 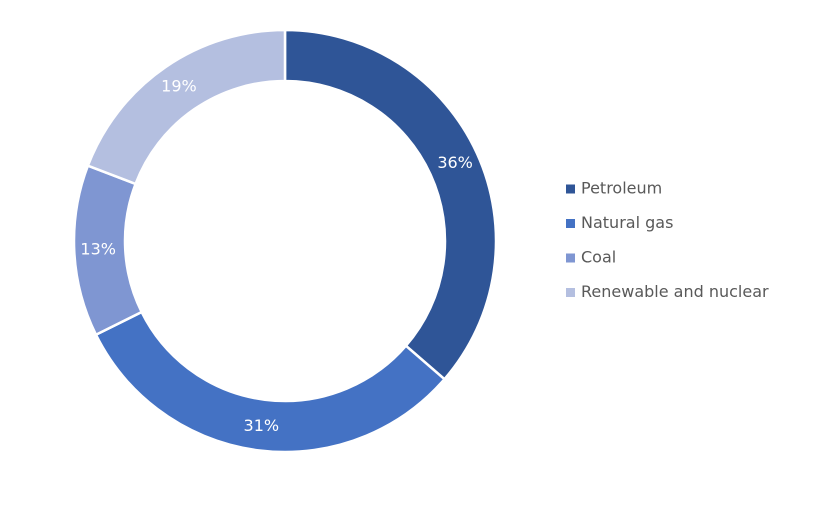 I want to click on legend-label: Petroleum, so click(x=621, y=188).